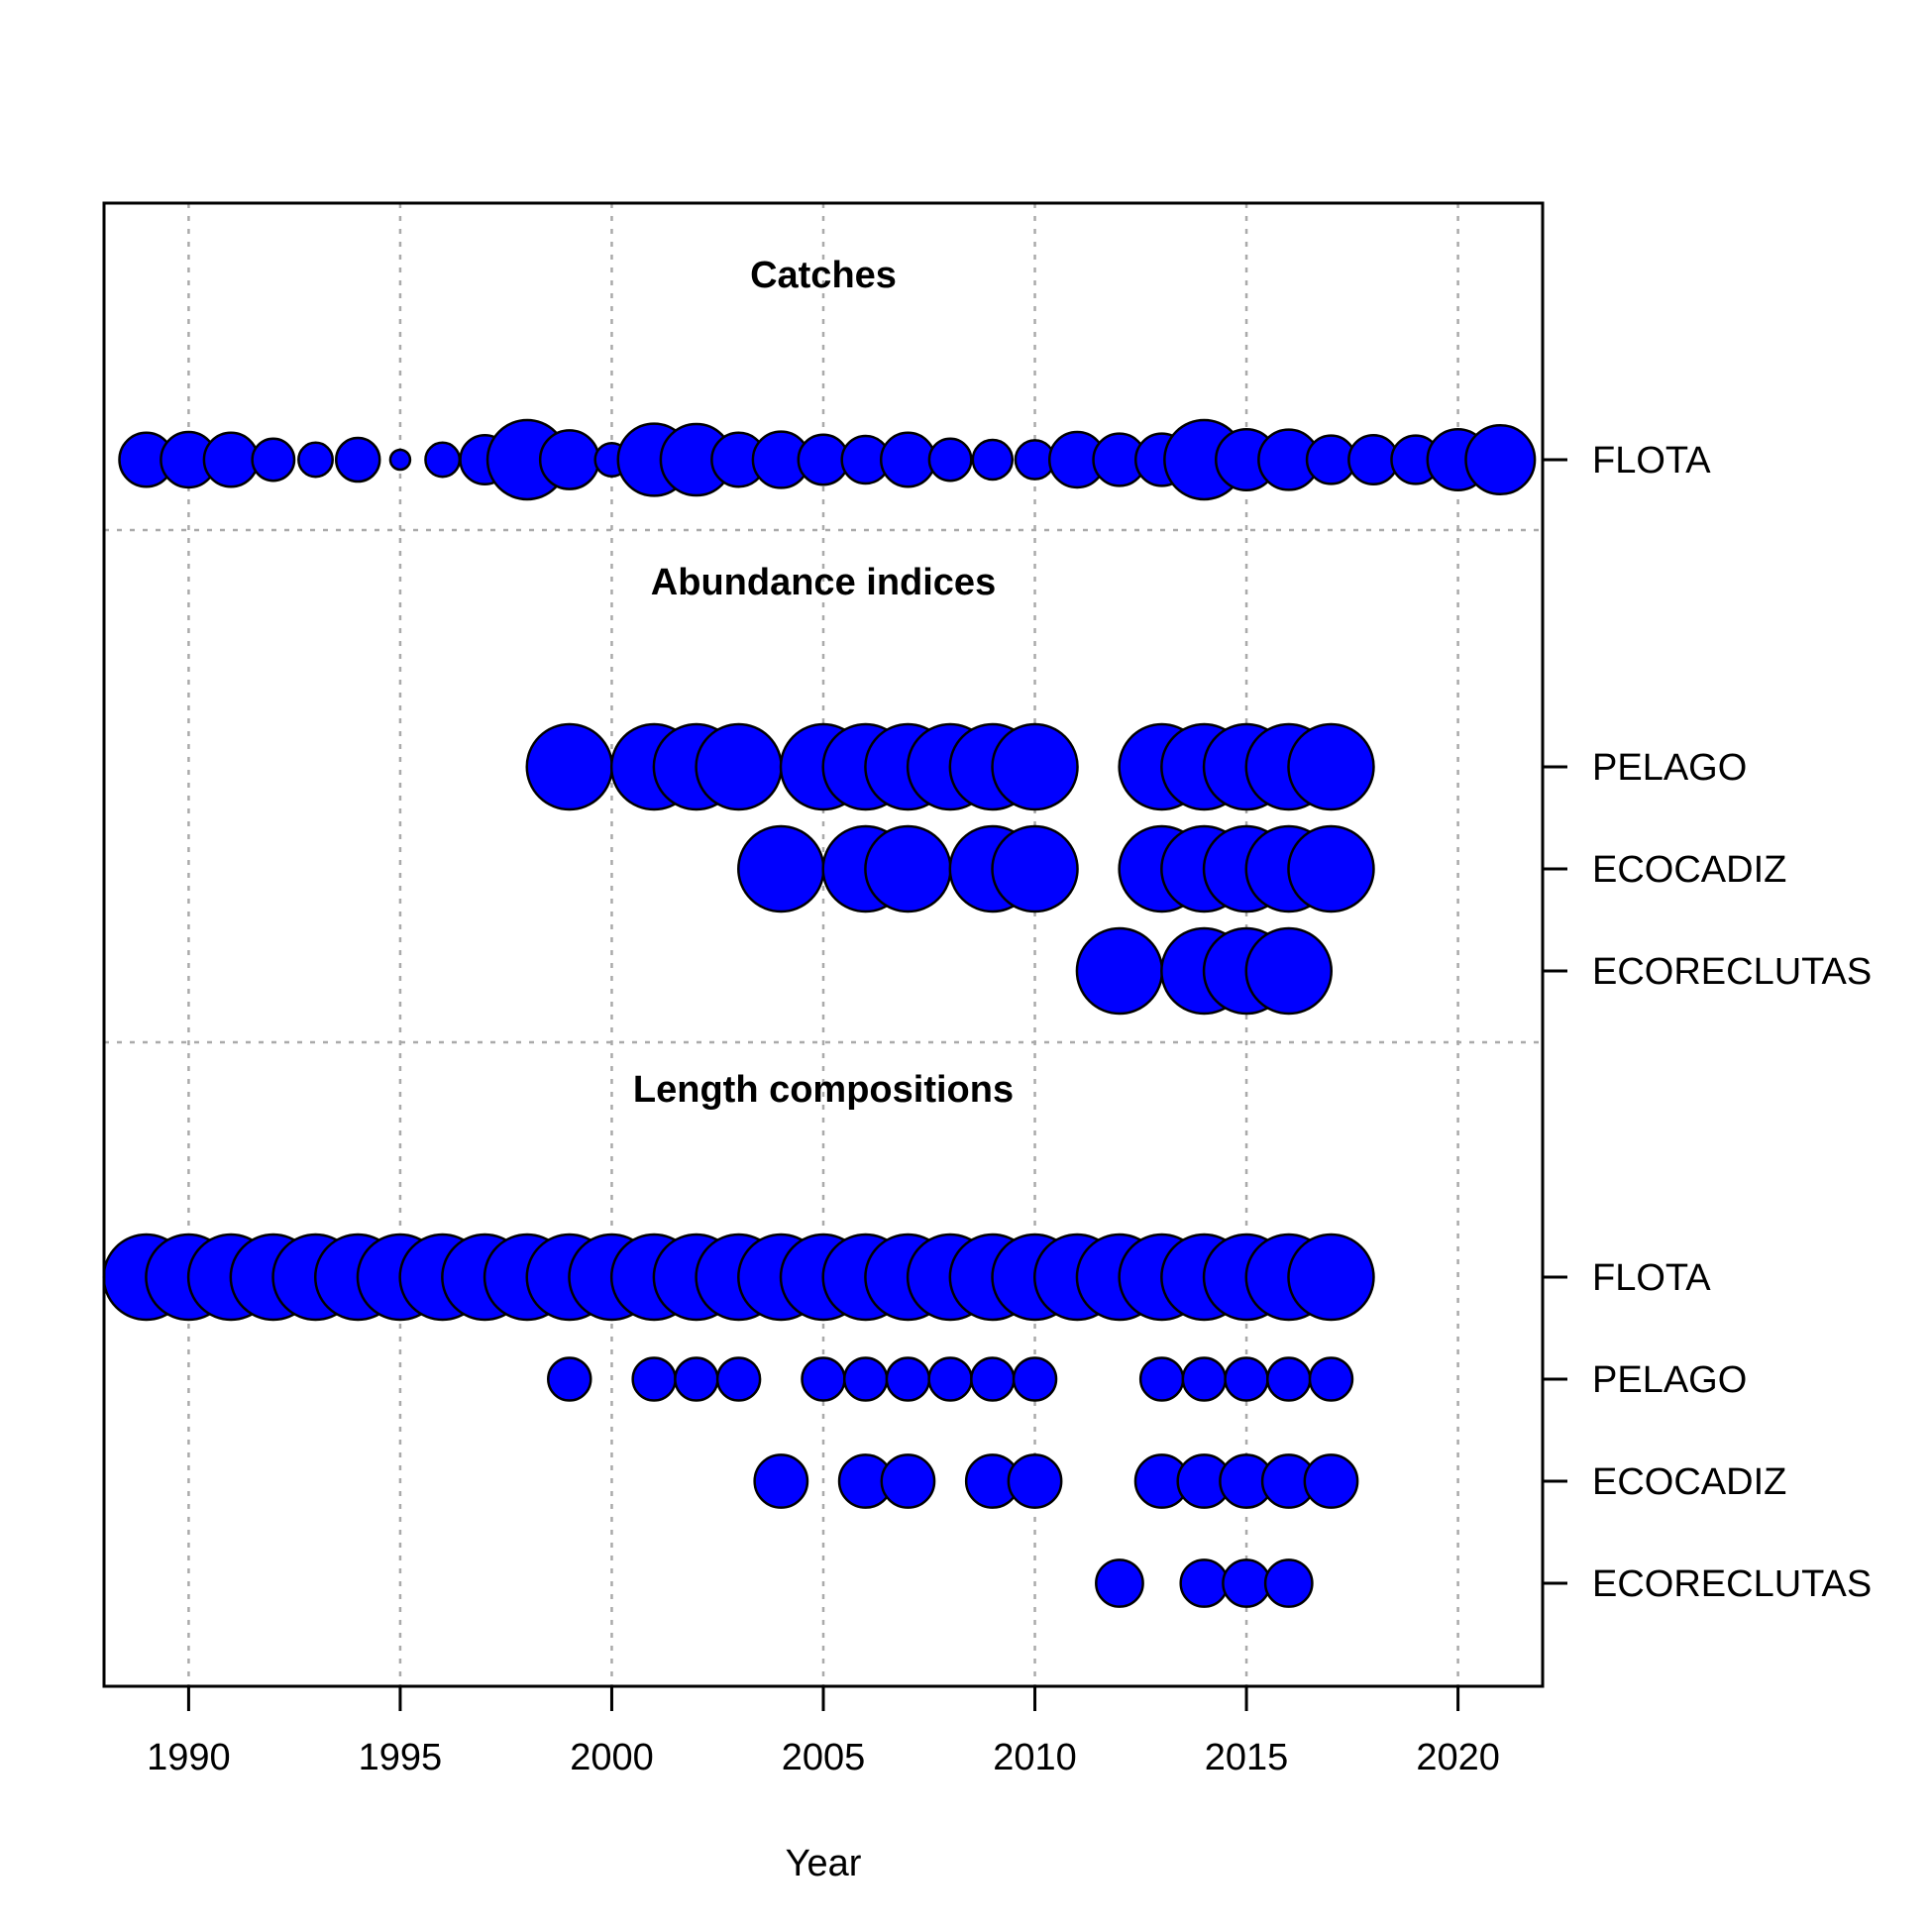 The width and height of the screenshot is (1932, 1932). What do you see at coordinates (1035, 1757) in the screenshot?
I see `x-tick-label: 2010` at bounding box center [1035, 1757].